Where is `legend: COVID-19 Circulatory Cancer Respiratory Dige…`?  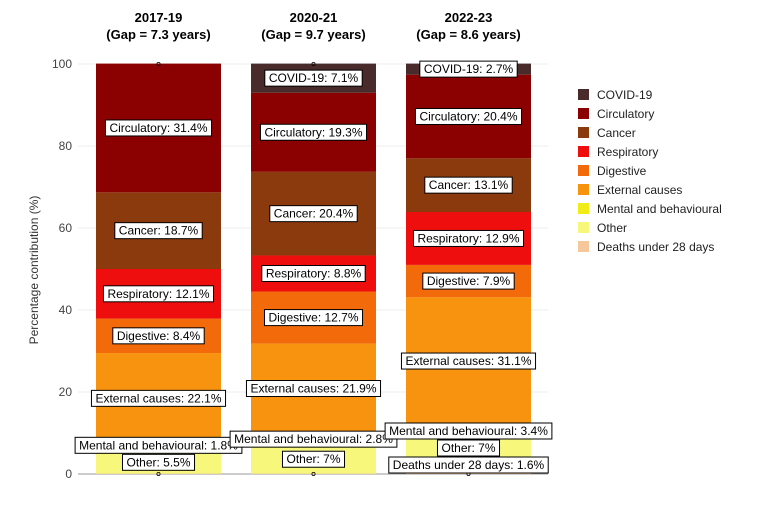 legend: COVID-19 Circulatory Cancer Respiratory Dige… is located at coordinates (650, 171).